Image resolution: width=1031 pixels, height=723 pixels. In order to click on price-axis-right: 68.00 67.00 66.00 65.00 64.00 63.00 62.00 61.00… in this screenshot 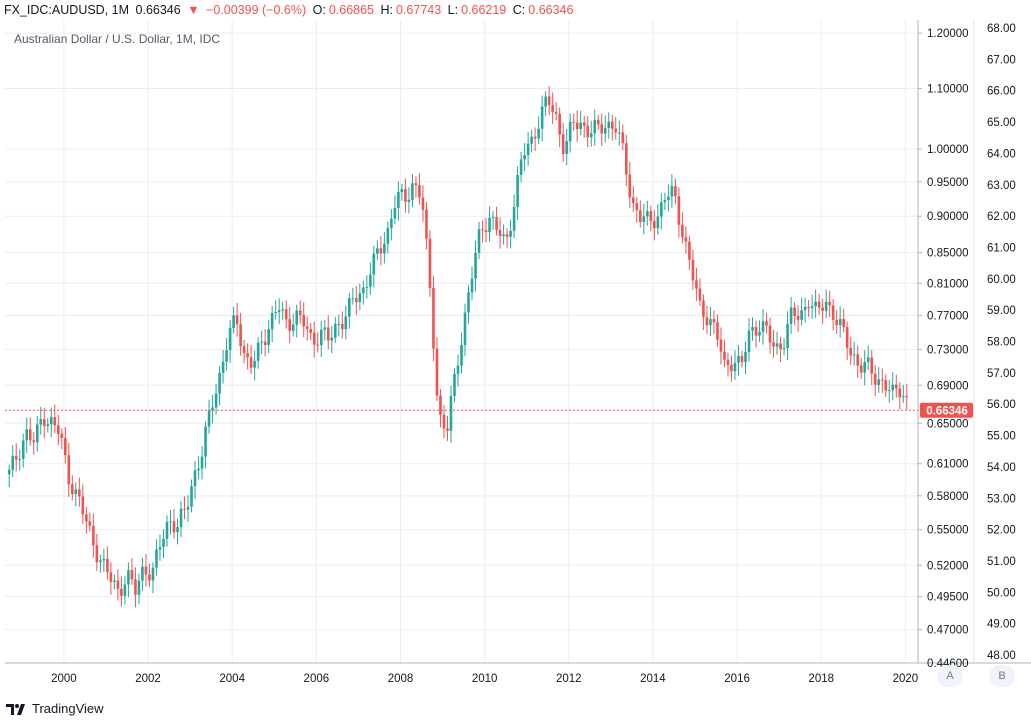, I will do `click(1001, 342)`.